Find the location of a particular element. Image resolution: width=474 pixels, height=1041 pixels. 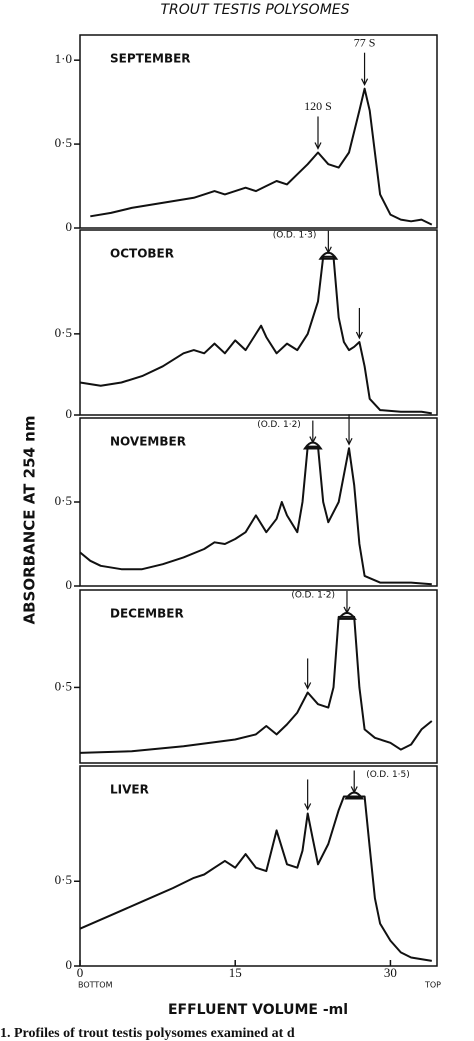

x-end-label: TOP is located at coordinates (432, 985).